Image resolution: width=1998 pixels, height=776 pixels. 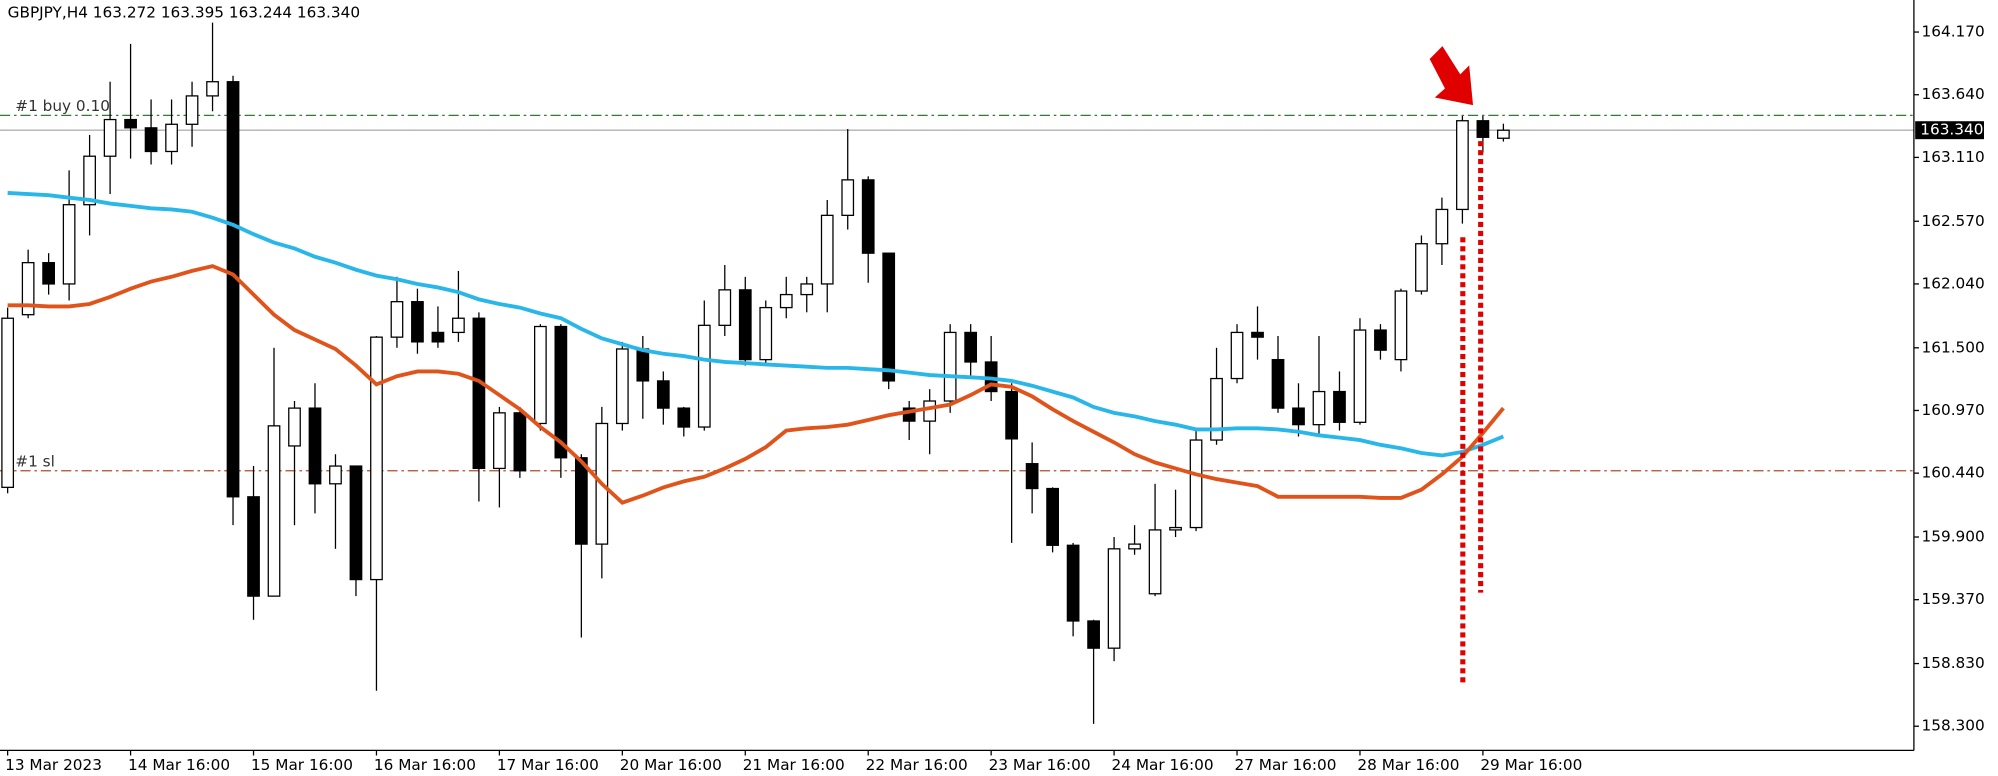 I want to click on y-tick-label: 159.900, so click(x=1953, y=536).